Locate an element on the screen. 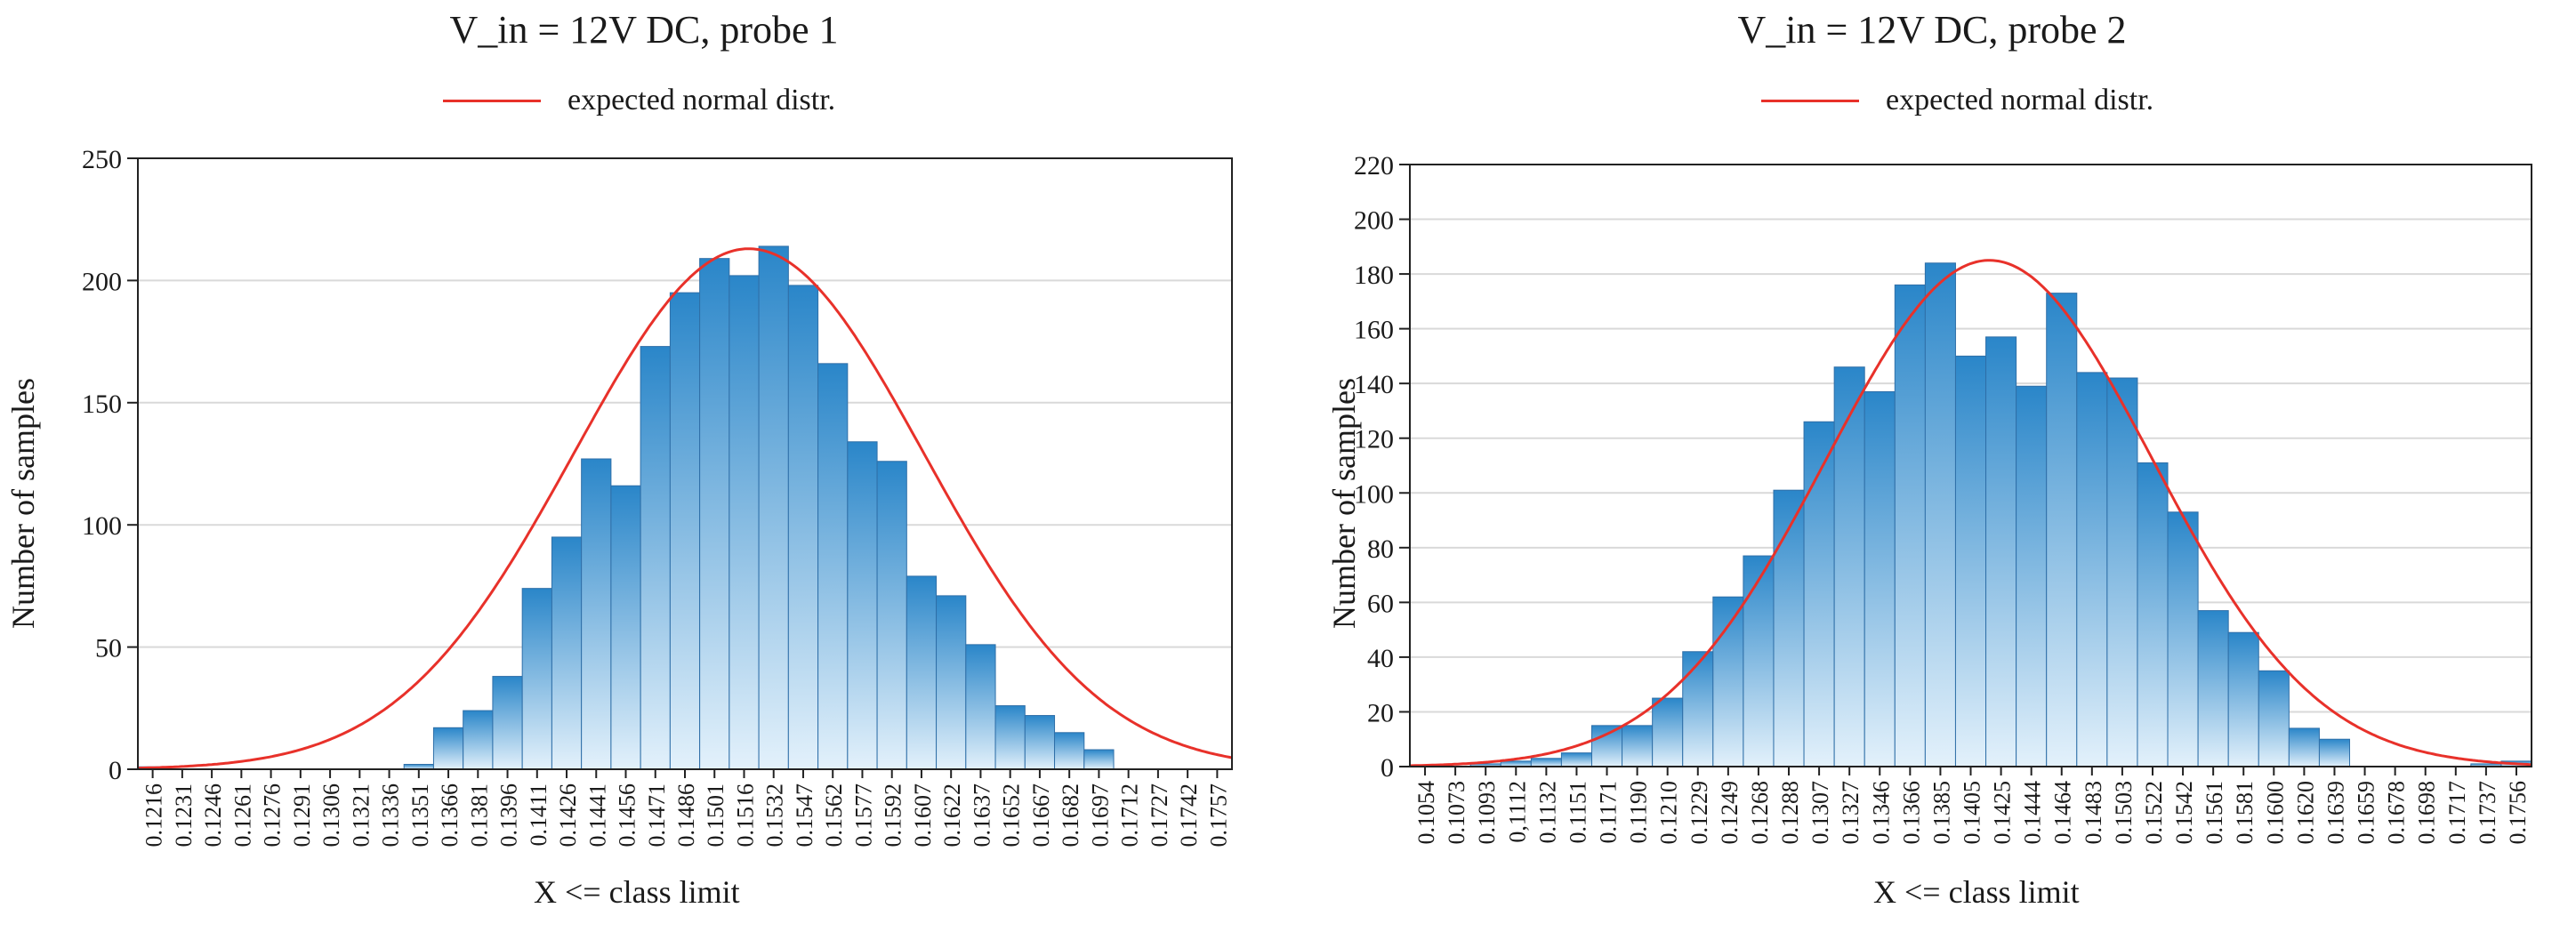  legend-label: expected normal distr. is located at coordinates (2020, 100).